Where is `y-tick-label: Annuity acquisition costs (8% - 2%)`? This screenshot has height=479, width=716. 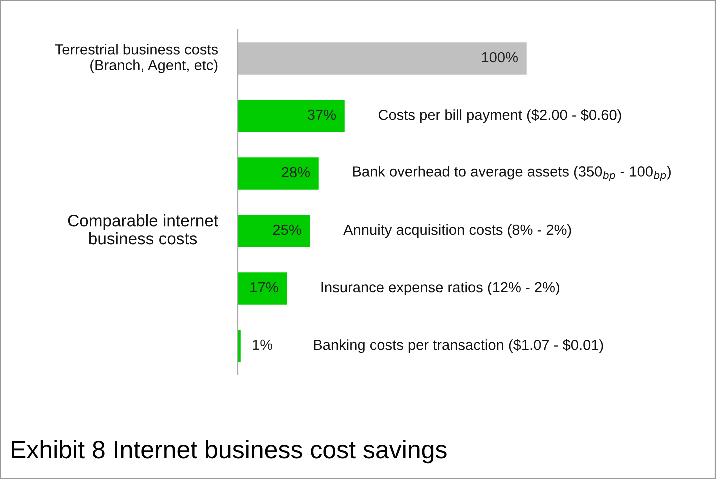 y-tick-label: Annuity acquisition costs (8% - 2%) is located at coordinates (458, 231).